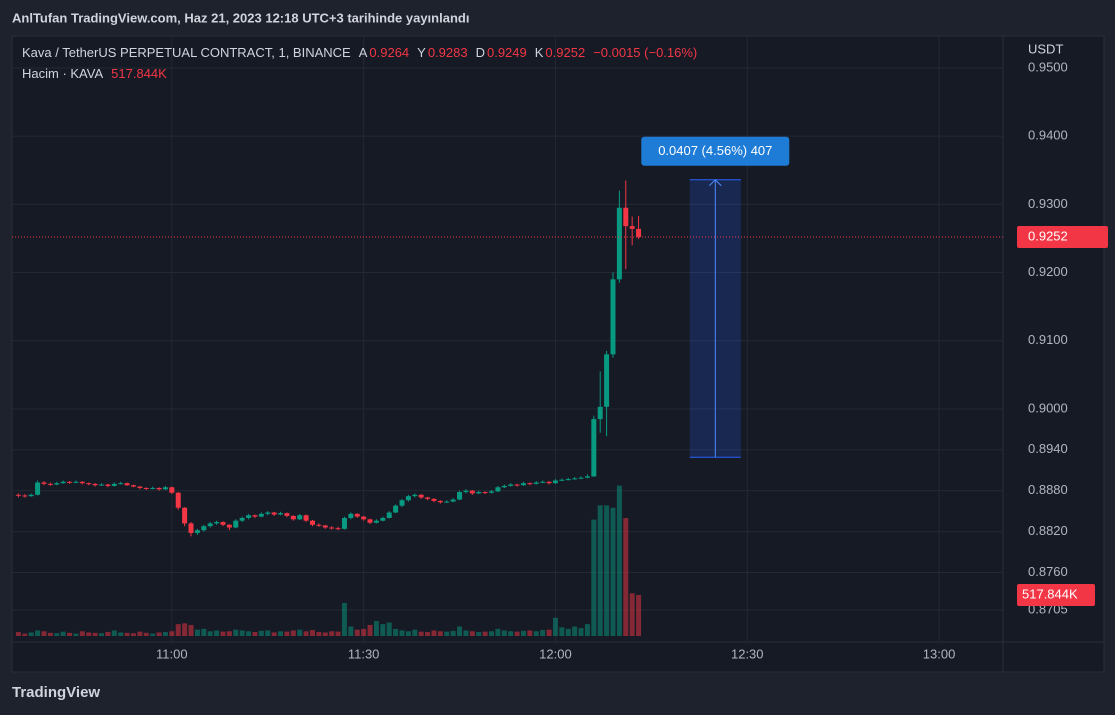  Describe the element at coordinates (62, 73) in the screenshot. I see `volume-title: Hacim · KAVA` at that location.